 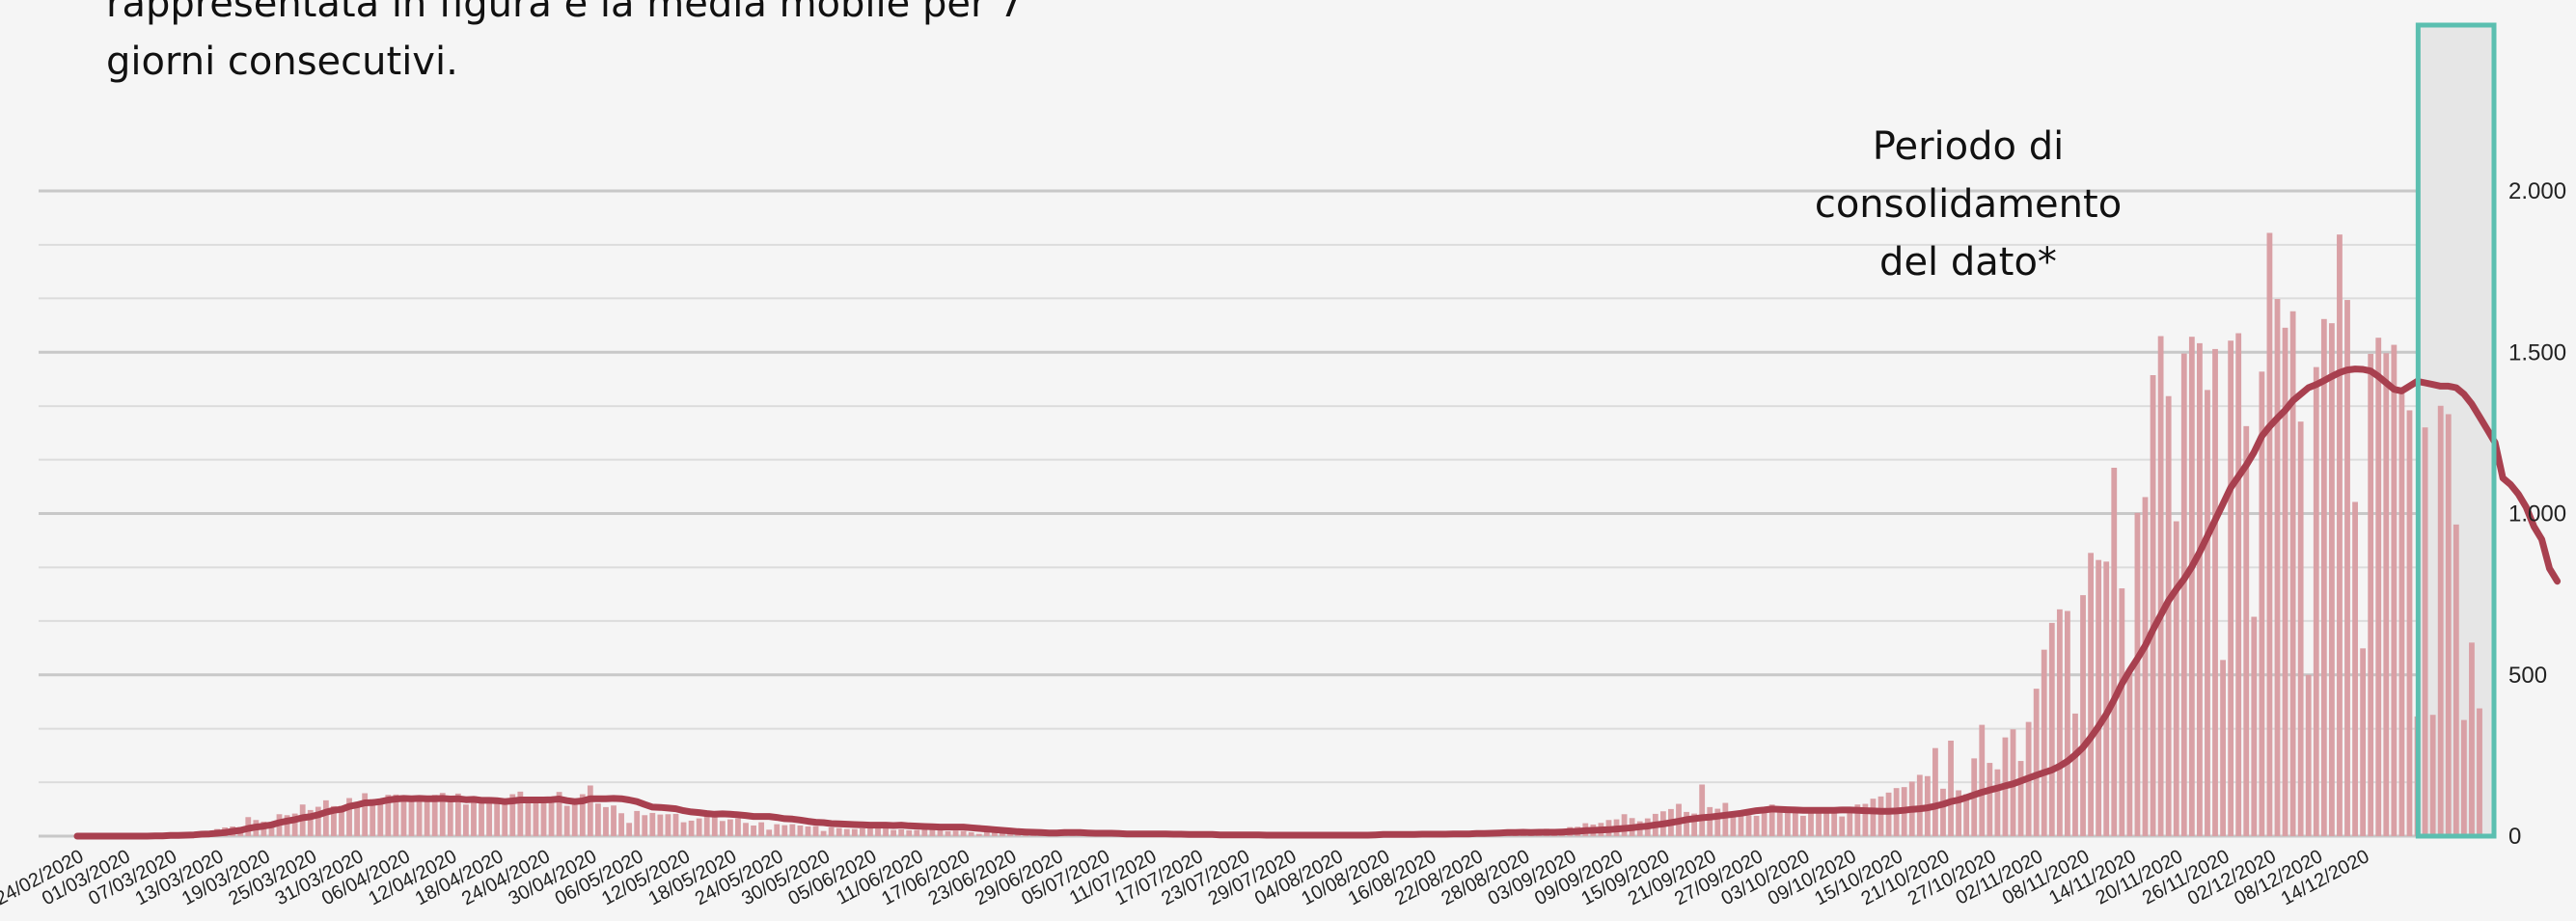 I want to click on annotation-line-1: Periodo di, so click(x=1969, y=146).